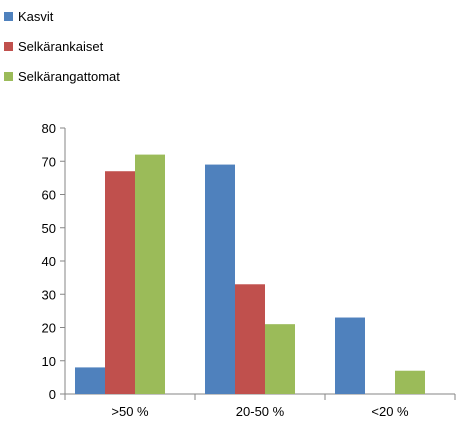  Describe the element at coordinates (49, 294) in the screenshot. I see `y-tick-label: 30` at that location.